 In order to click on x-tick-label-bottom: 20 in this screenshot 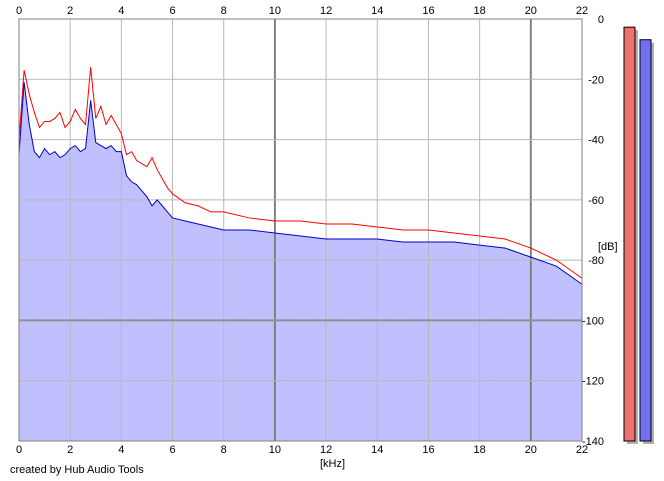, I will do `click(531, 450)`.